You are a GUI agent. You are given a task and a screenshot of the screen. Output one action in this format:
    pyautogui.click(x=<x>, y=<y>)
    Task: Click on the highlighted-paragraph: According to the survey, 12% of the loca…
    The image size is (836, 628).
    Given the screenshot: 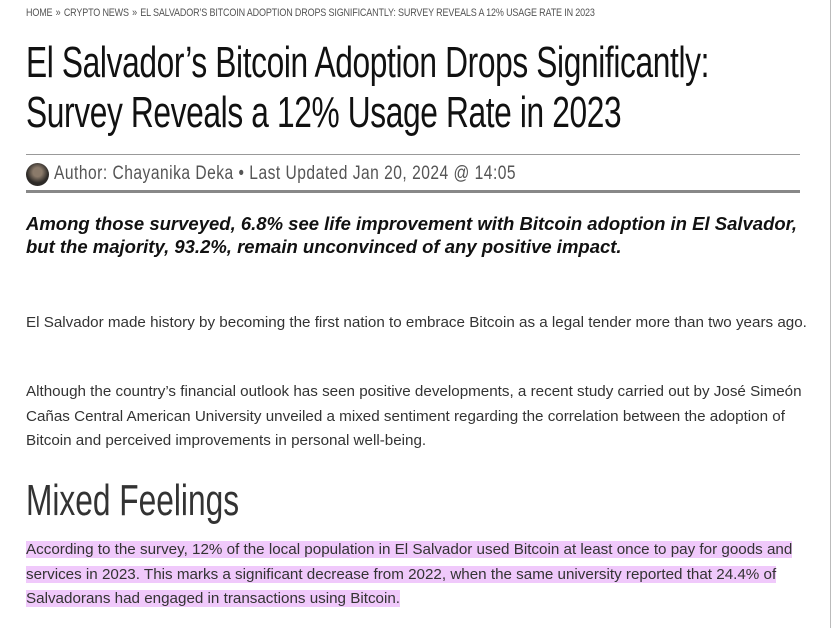 What is the action you would take?
    pyautogui.click(x=421, y=575)
    